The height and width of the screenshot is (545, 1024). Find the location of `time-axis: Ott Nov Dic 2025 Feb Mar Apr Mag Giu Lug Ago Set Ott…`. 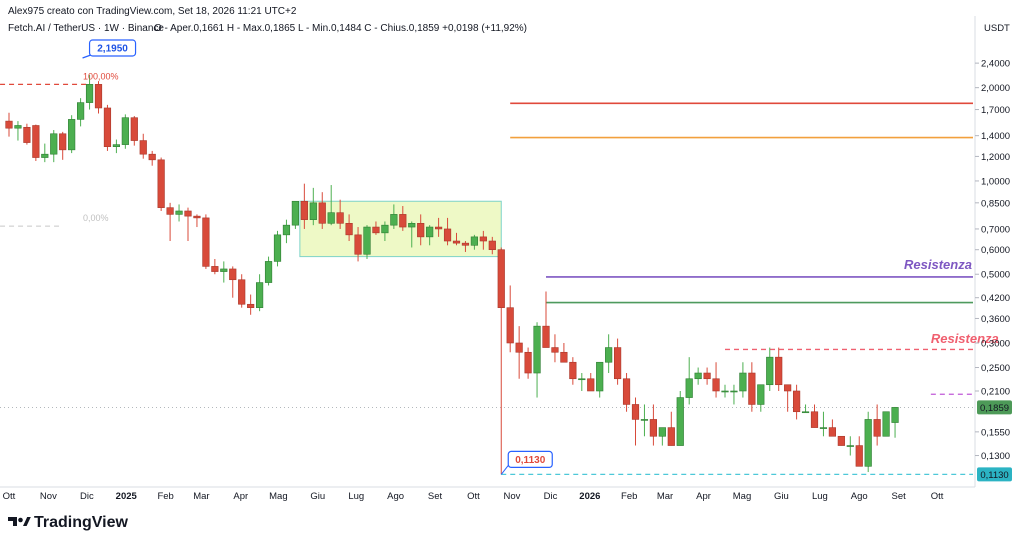

time-axis: Ott Nov Dic 2025 Feb Mar Apr Mag Giu Lug Ago Set Ott… is located at coordinates (473, 496).